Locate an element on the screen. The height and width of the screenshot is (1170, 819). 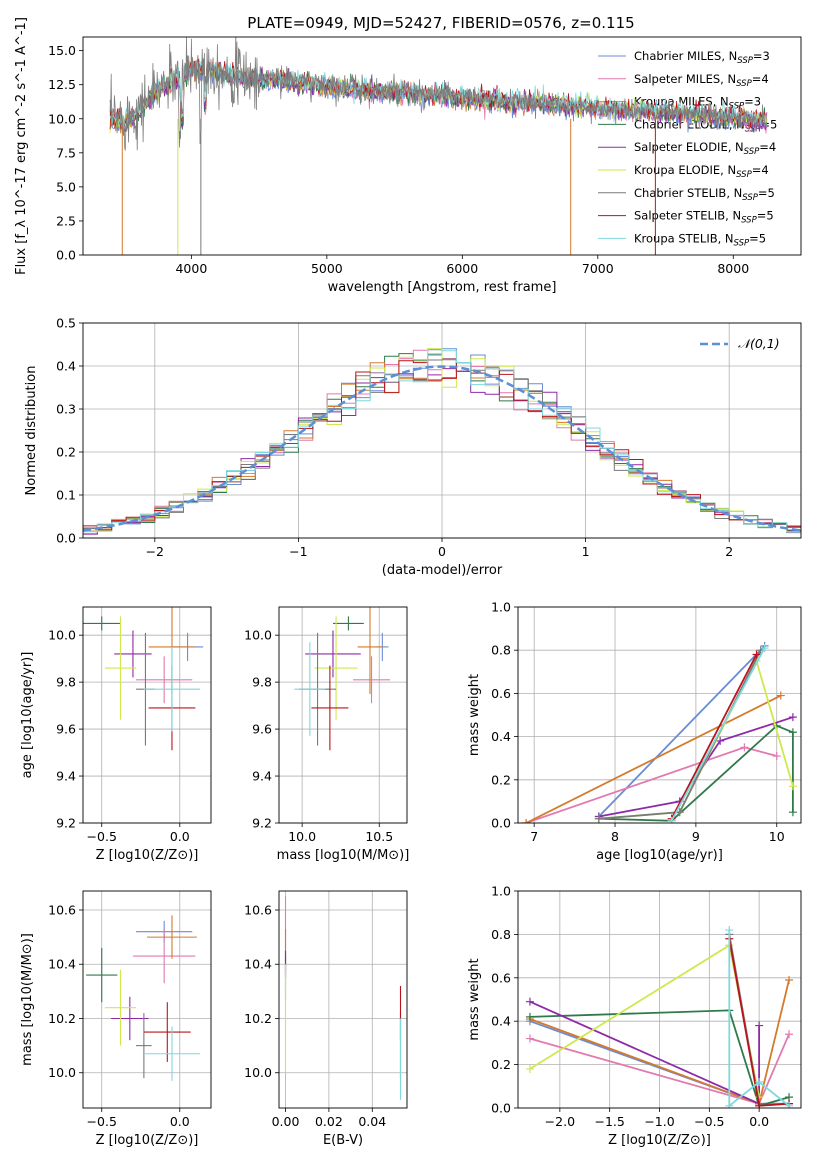
y-tick-label: 10.6 is located at coordinates (258, 909).